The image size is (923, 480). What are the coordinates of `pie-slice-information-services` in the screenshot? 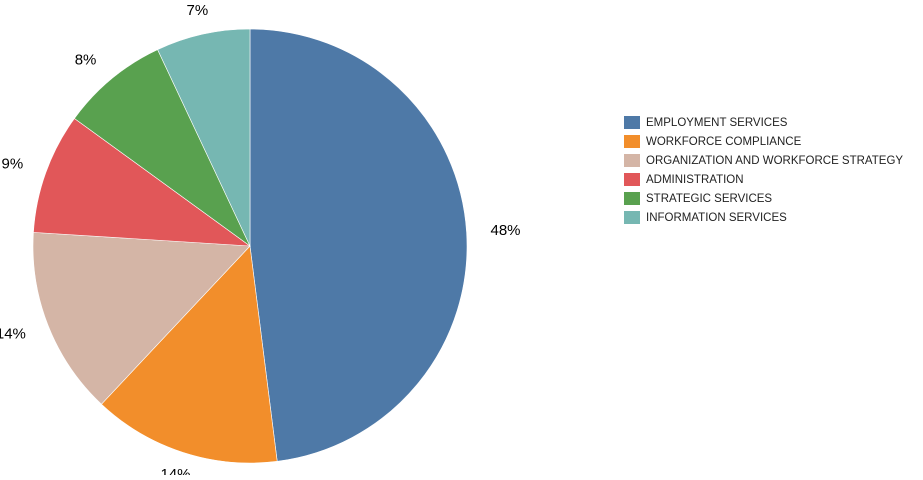 It's located at (204, 137).